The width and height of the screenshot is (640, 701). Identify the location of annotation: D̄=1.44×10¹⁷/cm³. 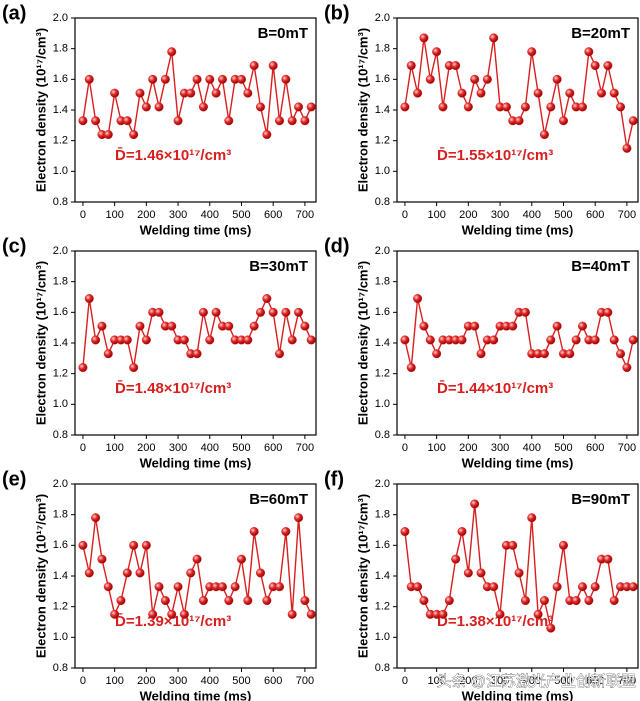
(495, 388).